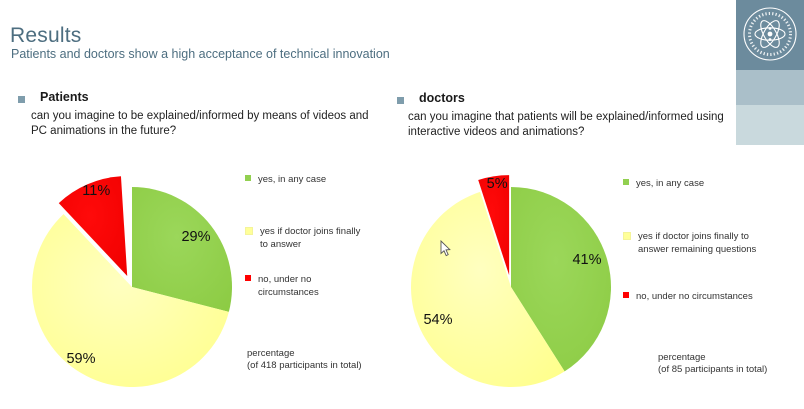 The image size is (804, 409). I want to click on accent-strip-light, so click(770, 125).